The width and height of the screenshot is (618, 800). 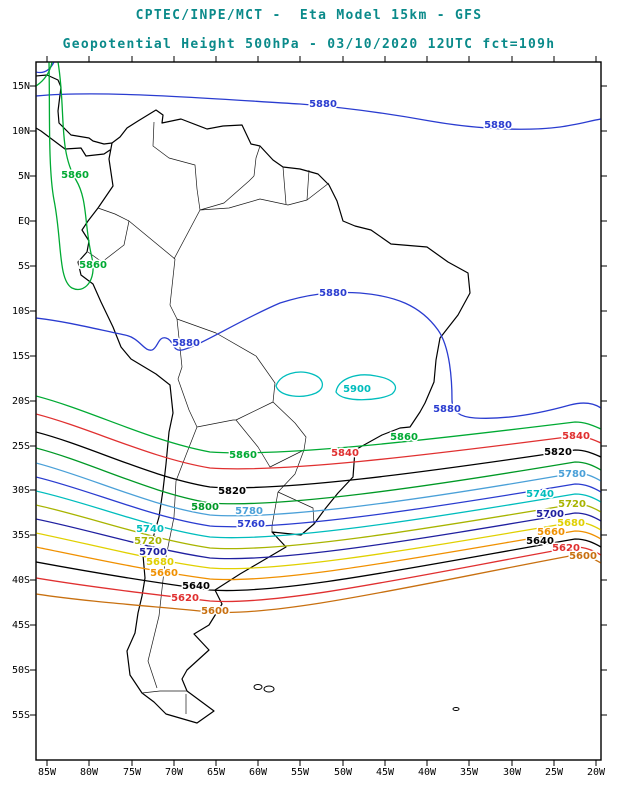 What do you see at coordinates (24, 176) in the screenshot?
I see `lat-tick-label: 5N` at bounding box center [24, 176].